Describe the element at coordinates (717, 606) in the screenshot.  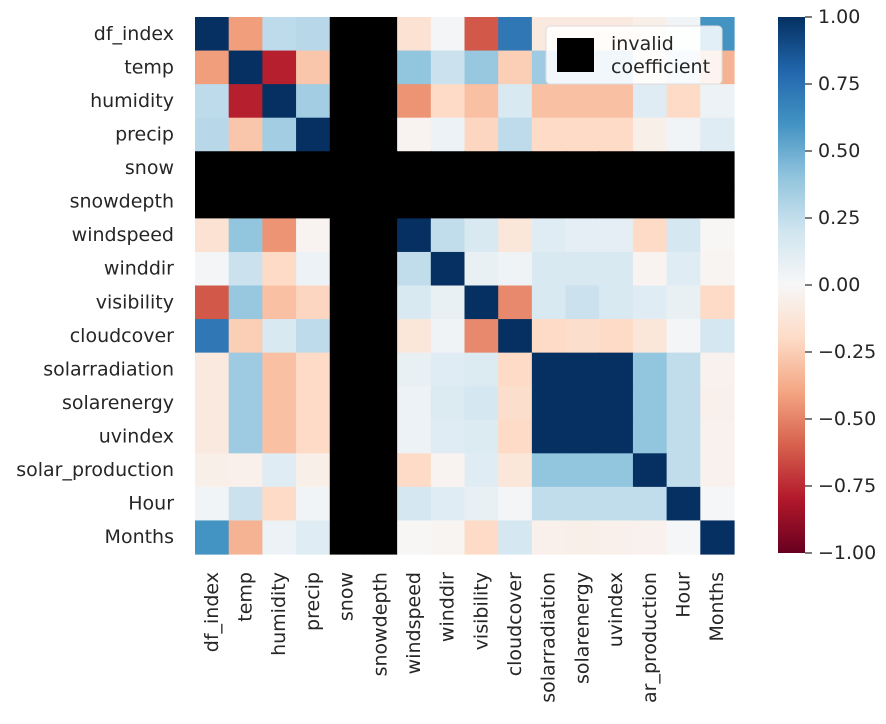
I see `x-tick-label: Months` at that location.